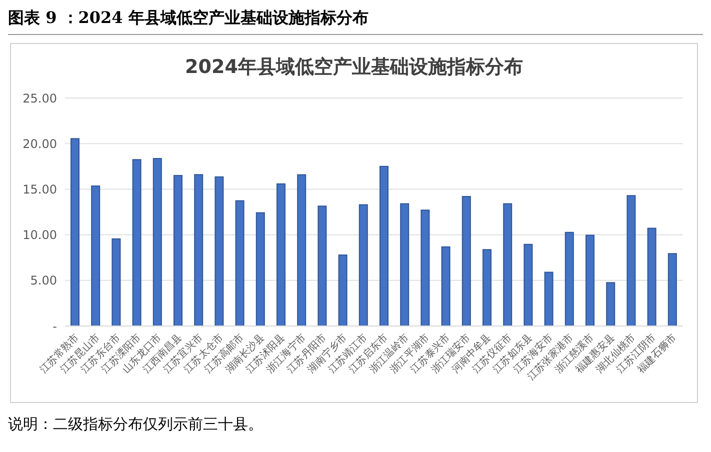 The width and height of the screenshot is (711, 452). What do you see at coordinates (355, 21) in the screenshot?
I see `text: 图表 9 ：2024 年县域低空产业基础设施指标分布` at bounding box center [355, 21].